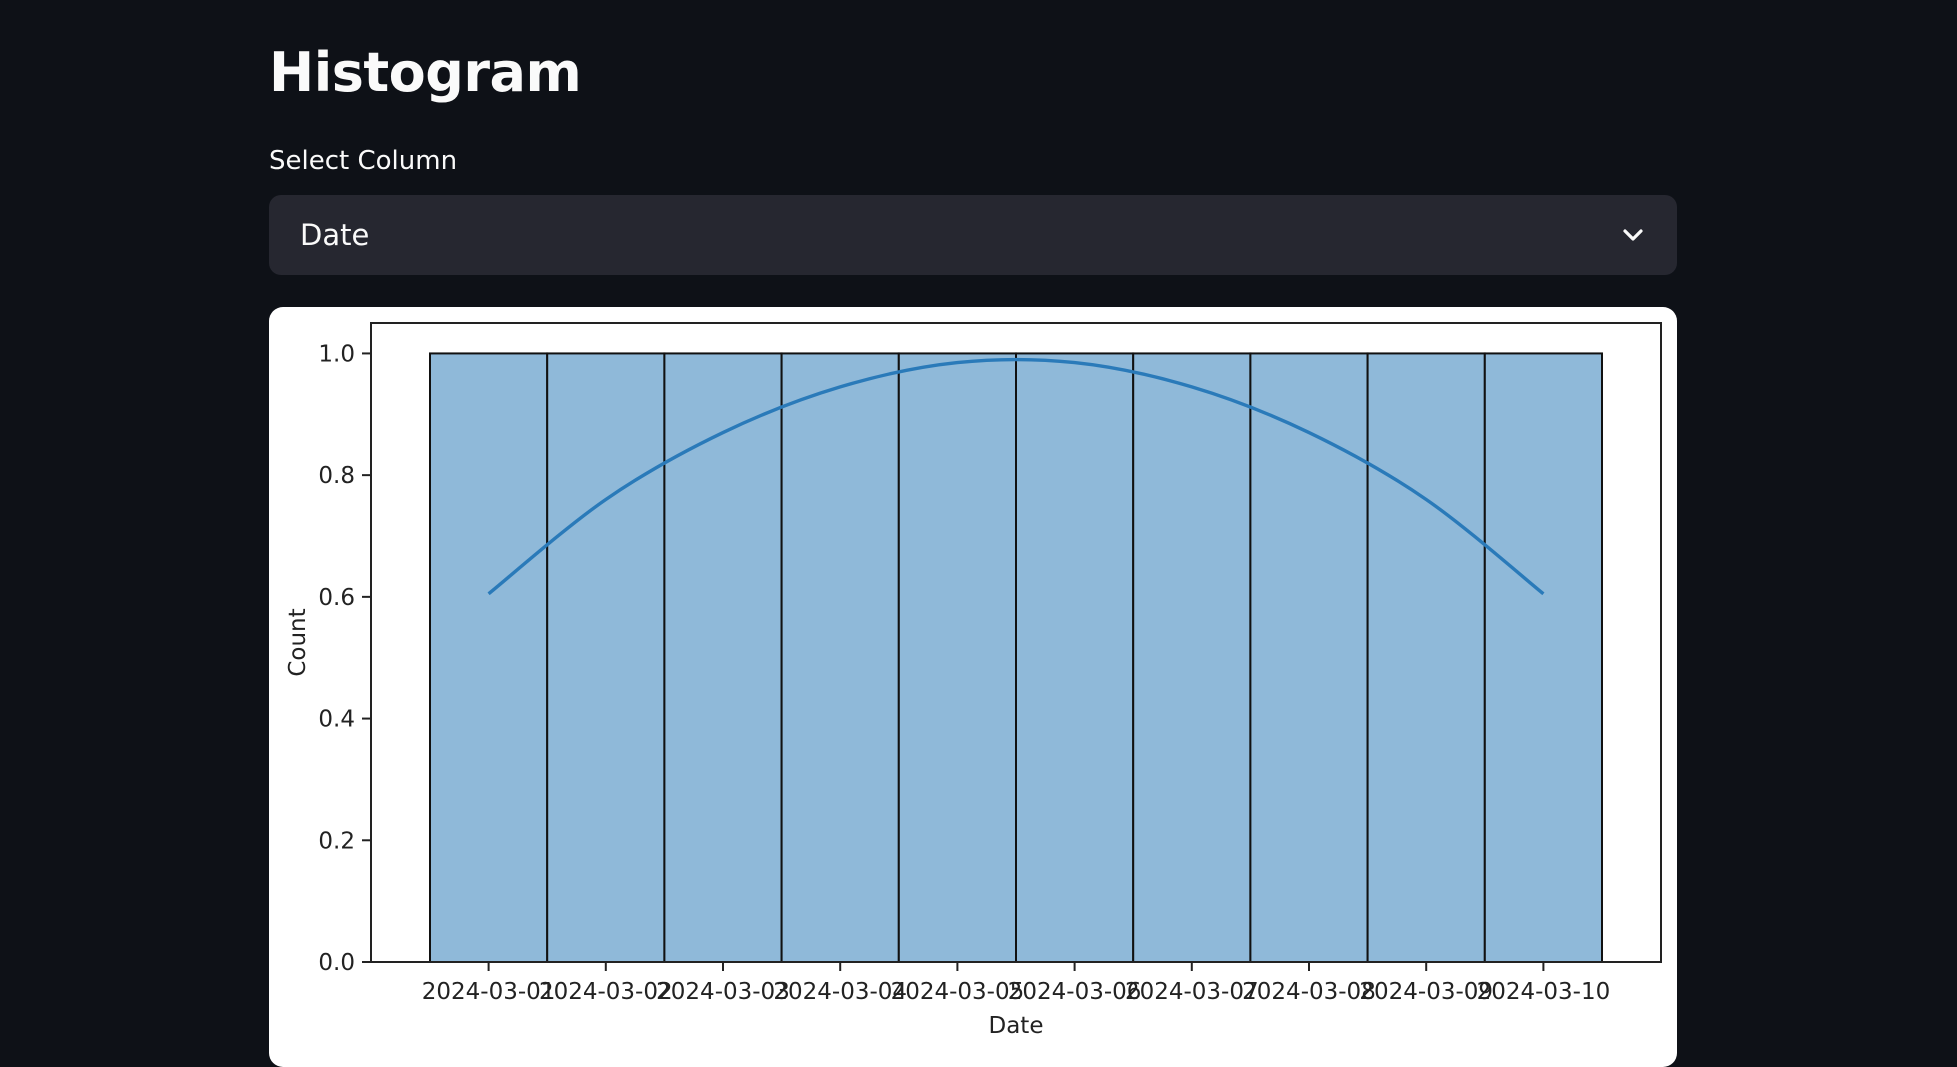 This screenshot has width=1957, height=1067. What do you see at coordinates (425, 72) in the screenshot?
I see `page-title: Histogram` at bounding box center [425, 72].